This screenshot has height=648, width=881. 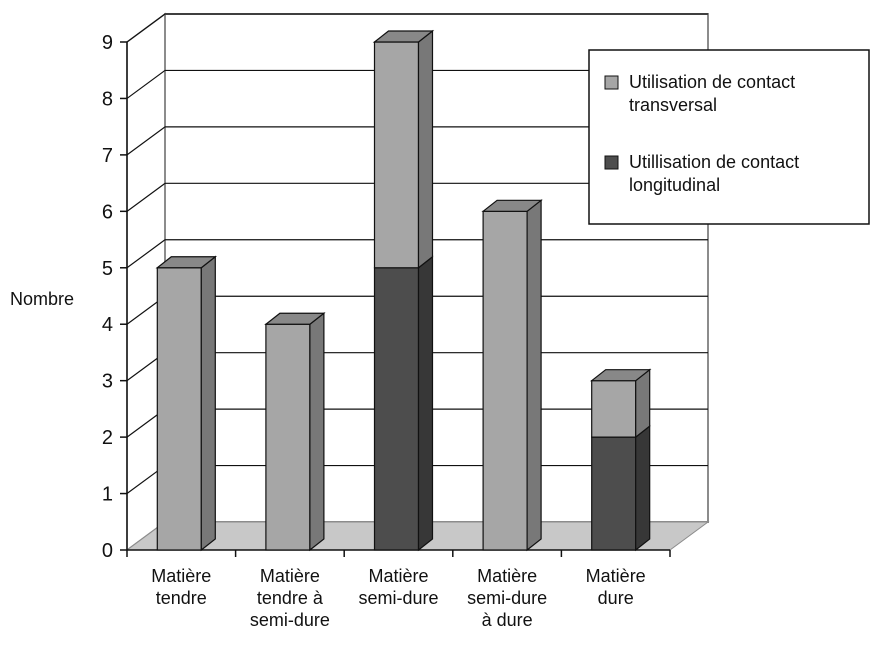 What do you see at coordinates (107, 156) in the screenshot?
I see `y-tick-label: 7` at bounding box center [107, 156].